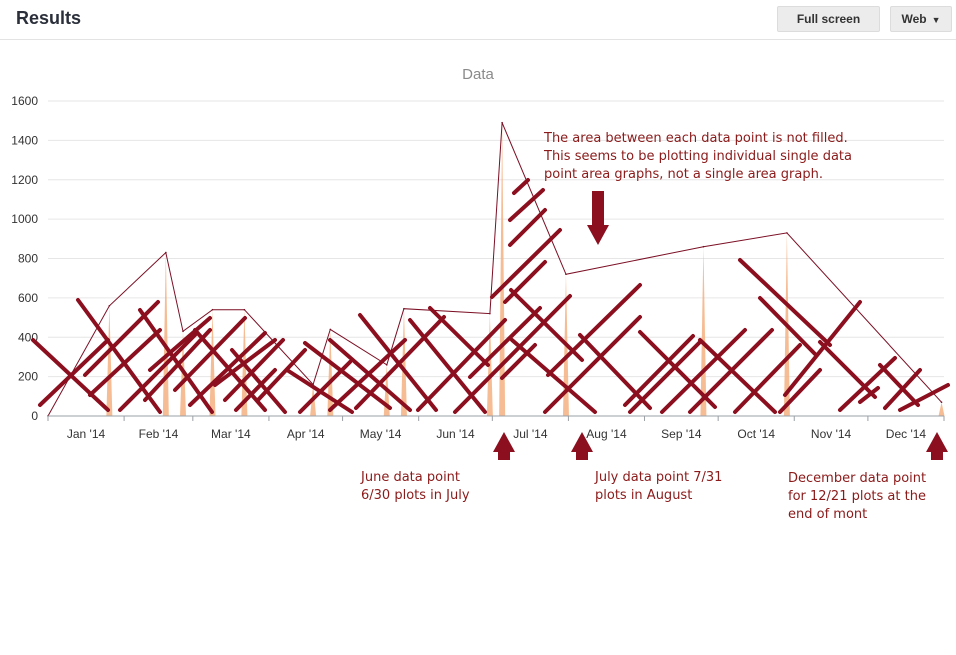  I want to click on results-header: Results Full screen Web ▼, so click(478, 20).